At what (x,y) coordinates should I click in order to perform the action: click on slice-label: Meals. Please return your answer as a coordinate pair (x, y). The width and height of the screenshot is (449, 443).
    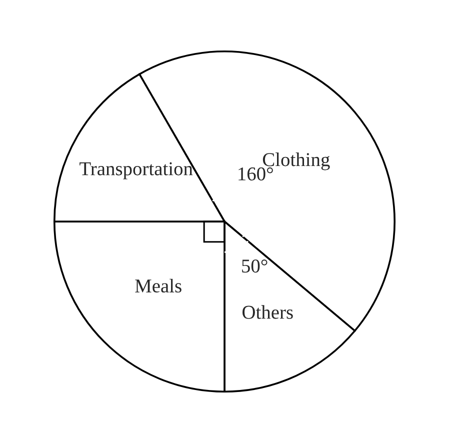
    Looking at the image, I should click on (158, 285).